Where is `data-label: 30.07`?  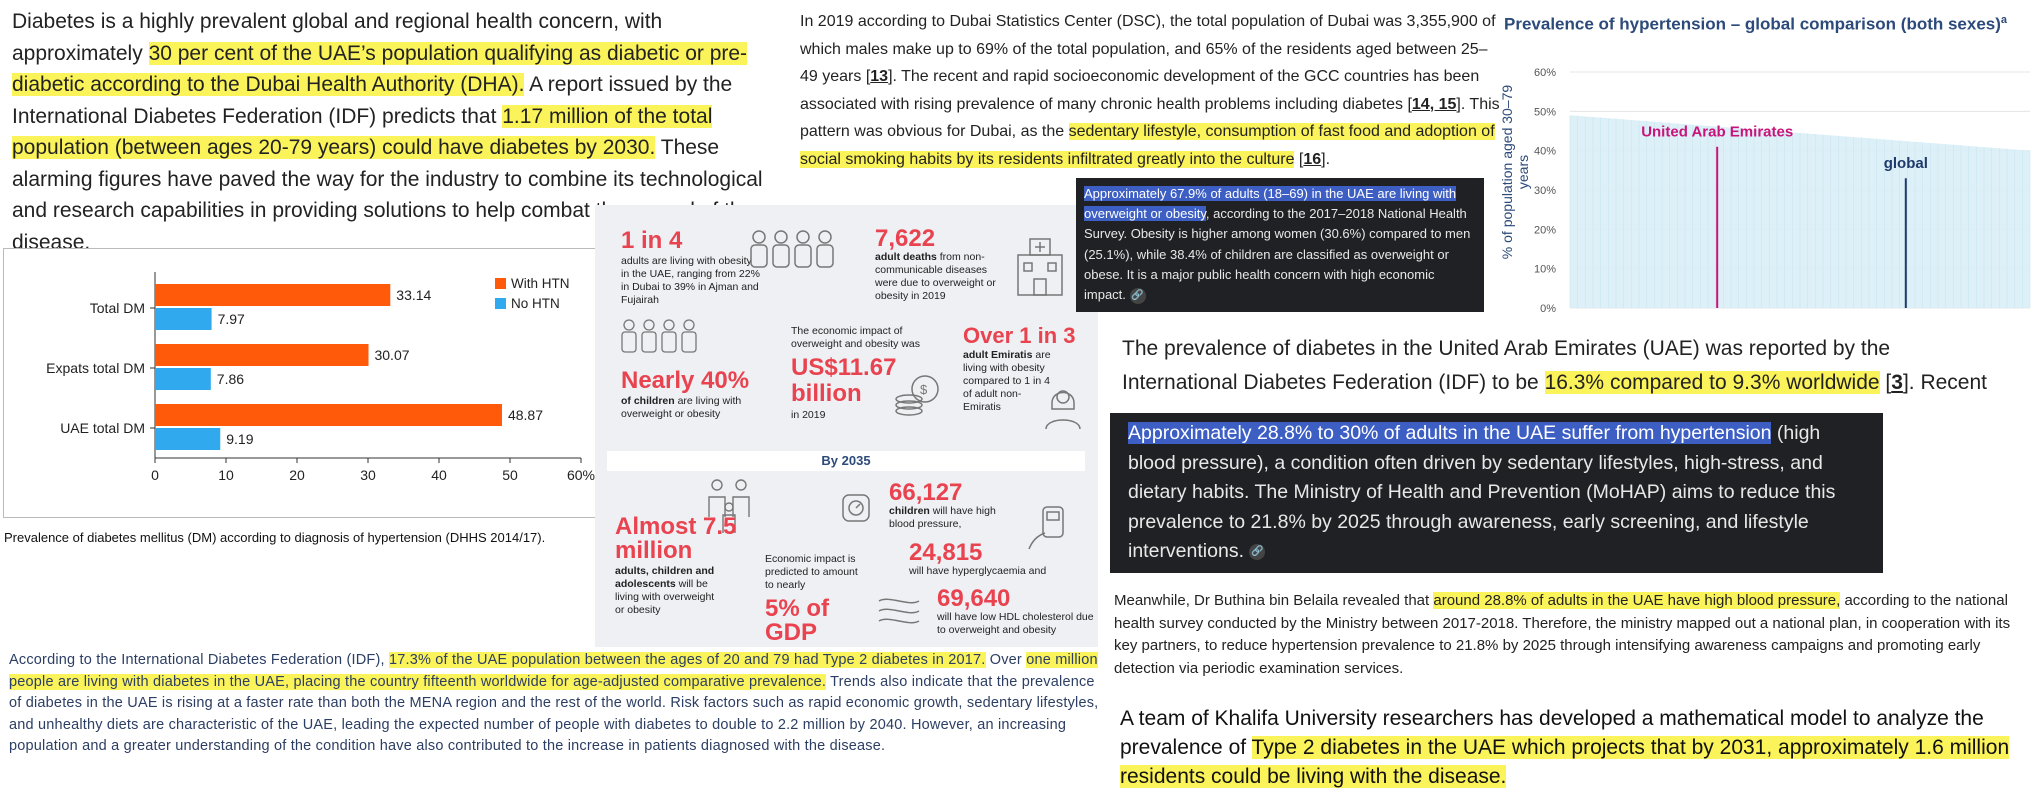
data-label: 30.07 is located at coordinates (391, 355).